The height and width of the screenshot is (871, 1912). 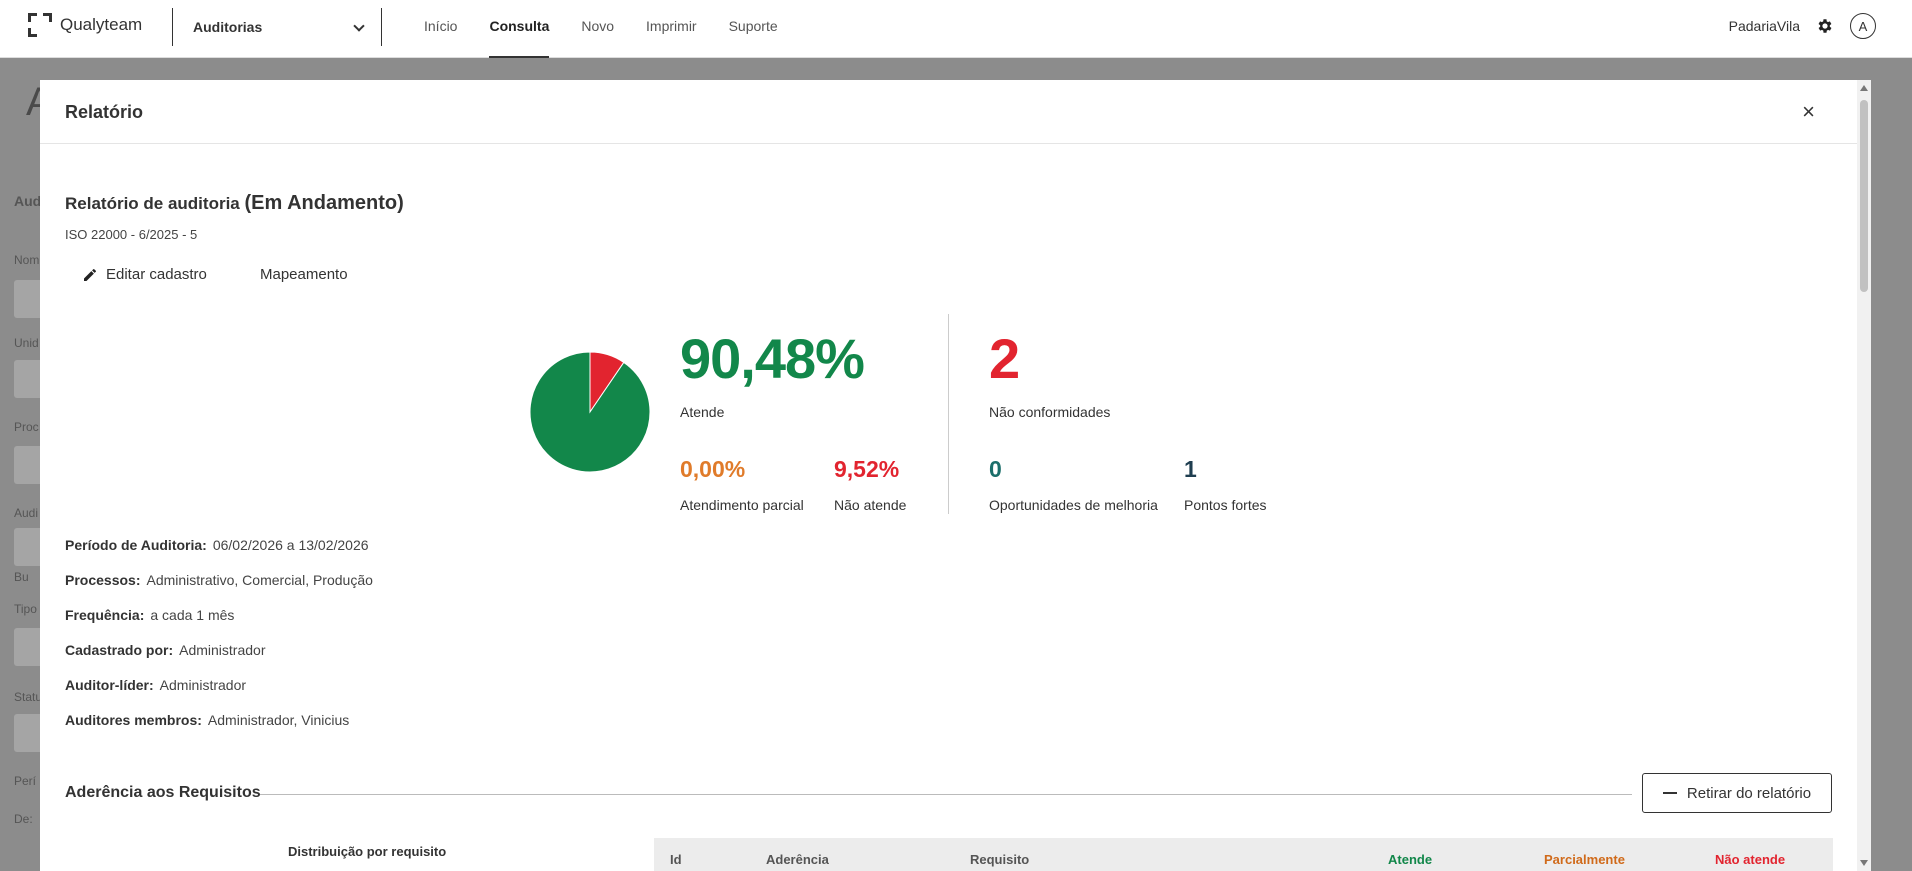 What do you see at coordinates (753, 26) in the screenshot?
I see `nav-link-suporte: Suporte` at bounding box center [753, 26].